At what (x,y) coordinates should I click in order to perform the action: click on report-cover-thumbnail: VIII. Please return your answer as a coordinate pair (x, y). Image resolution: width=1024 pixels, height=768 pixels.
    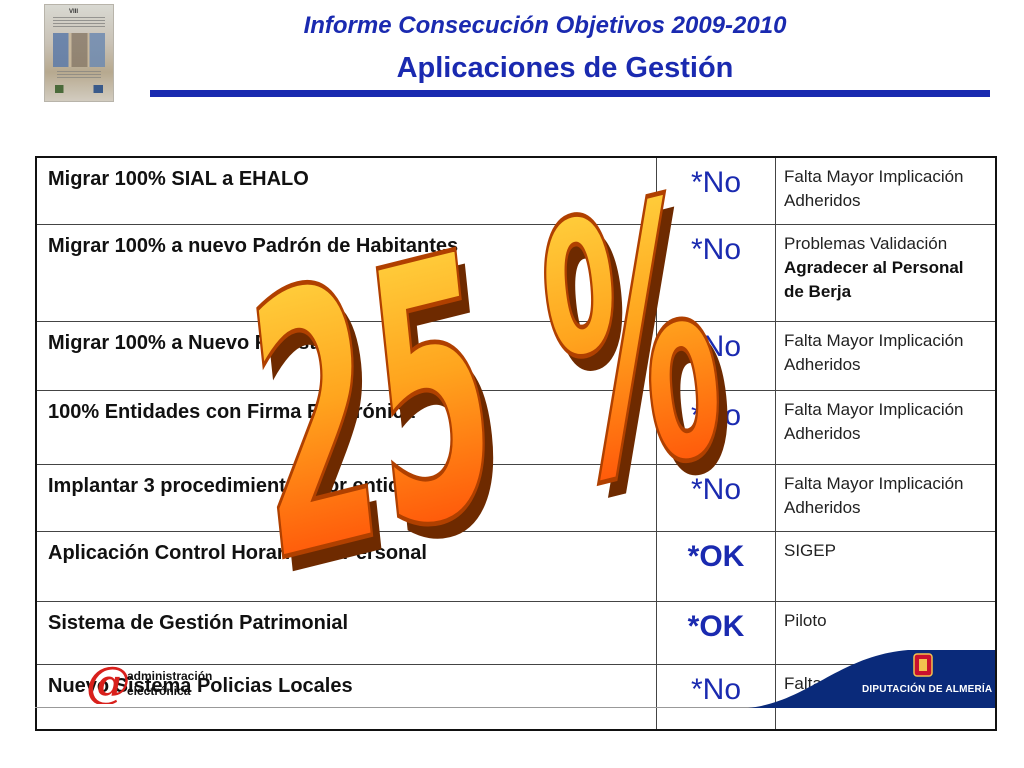
    Looking at the image, I should click on (79, 53).